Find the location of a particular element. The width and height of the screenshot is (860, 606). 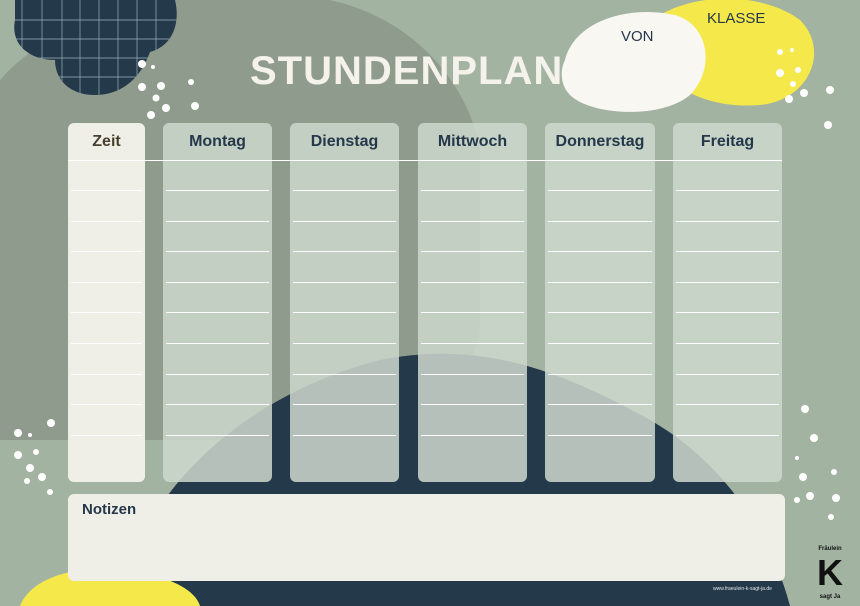

column-donnerstag: Donnerstag is located at coordinates (600, 302).